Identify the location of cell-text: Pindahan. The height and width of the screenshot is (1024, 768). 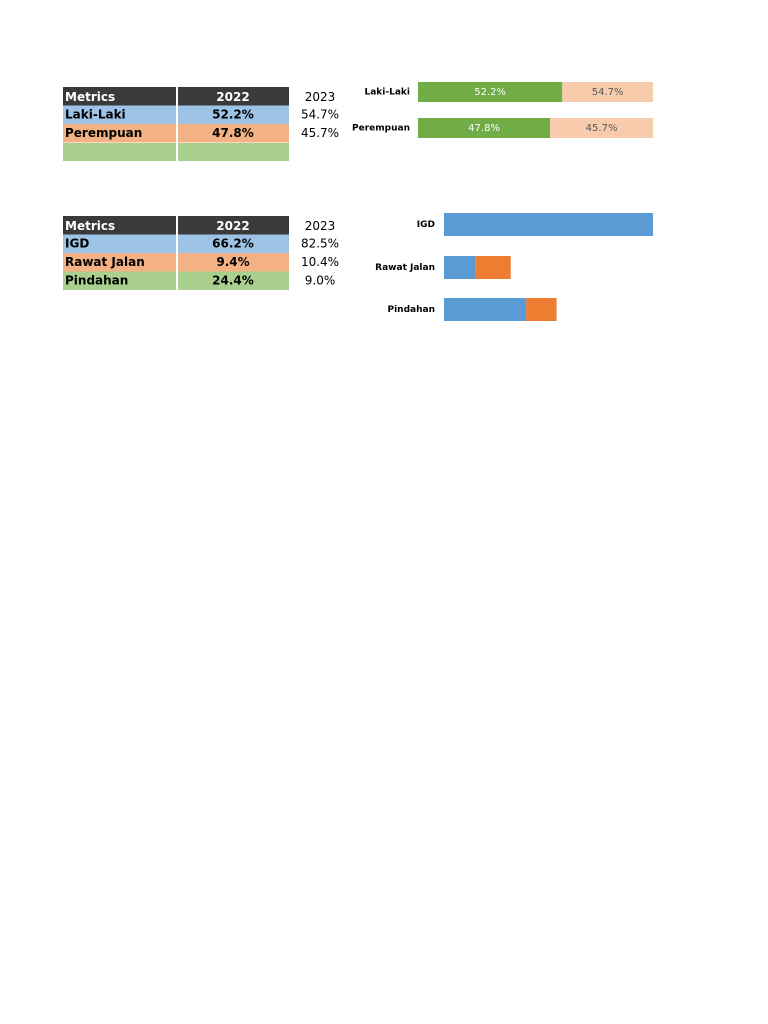
(96, 280).